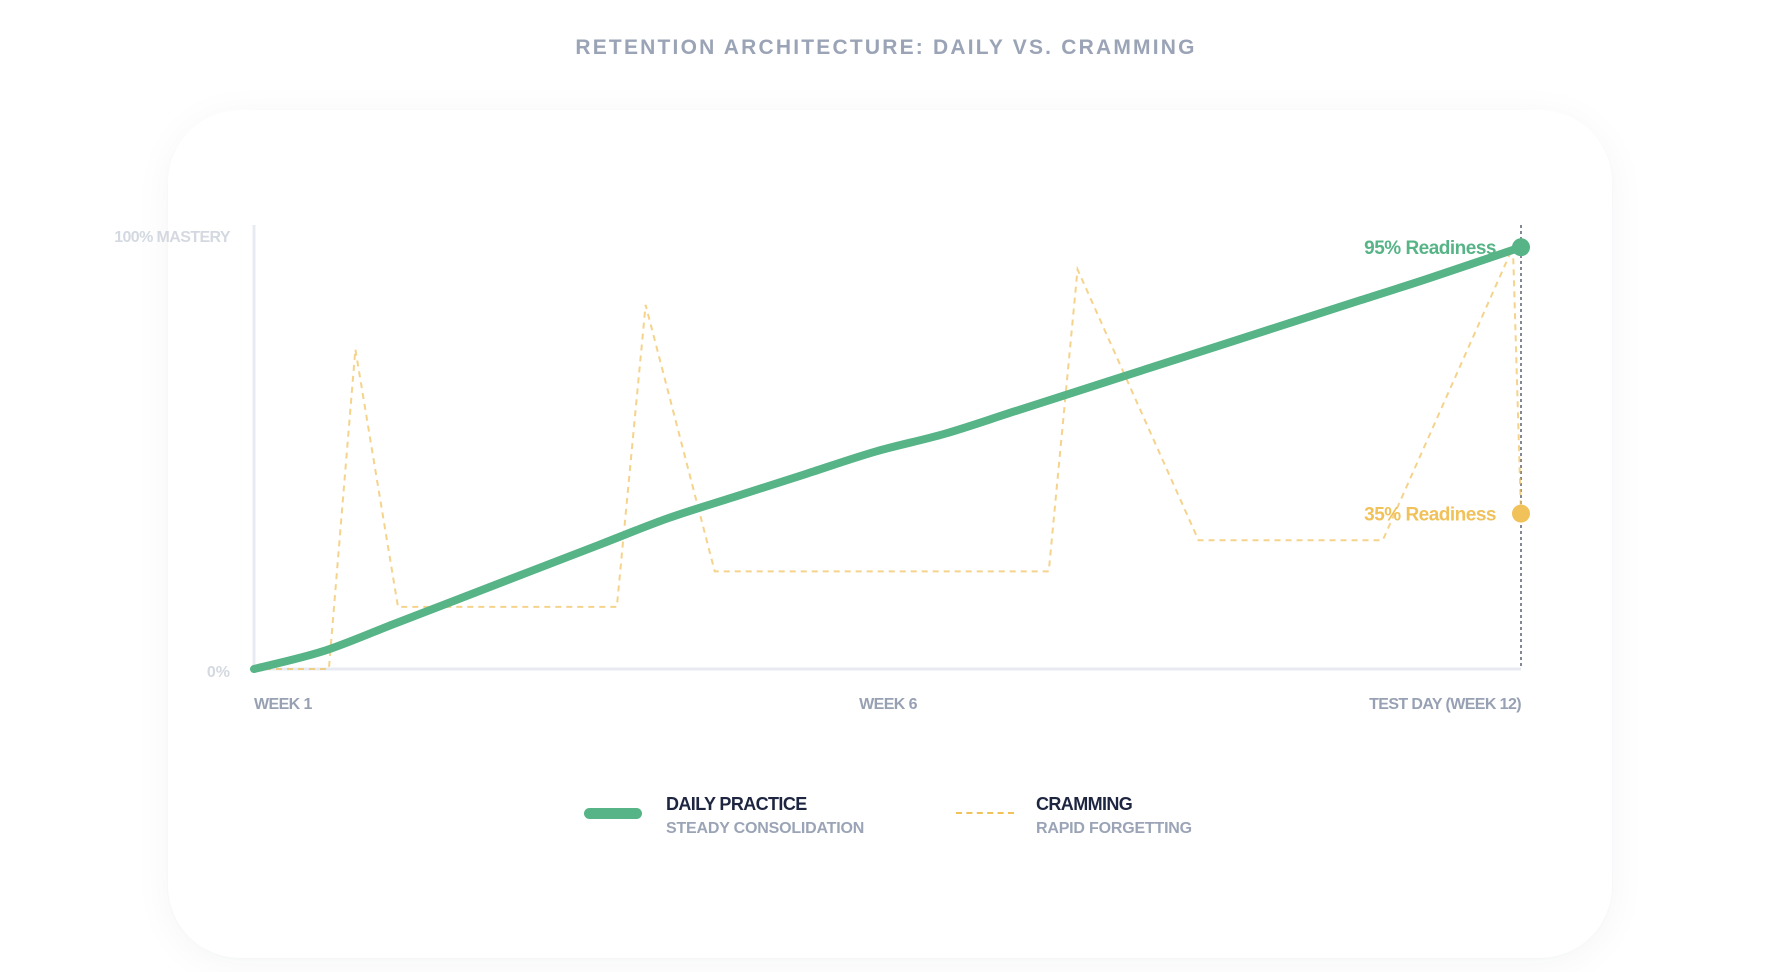 The width and height of the screenshot is (1772, 972). What do you see at coordinates (1430, 515) in the screenshot?
I see `cramming-end-label: 35% Readiness` at bounding box center [1430, 515].